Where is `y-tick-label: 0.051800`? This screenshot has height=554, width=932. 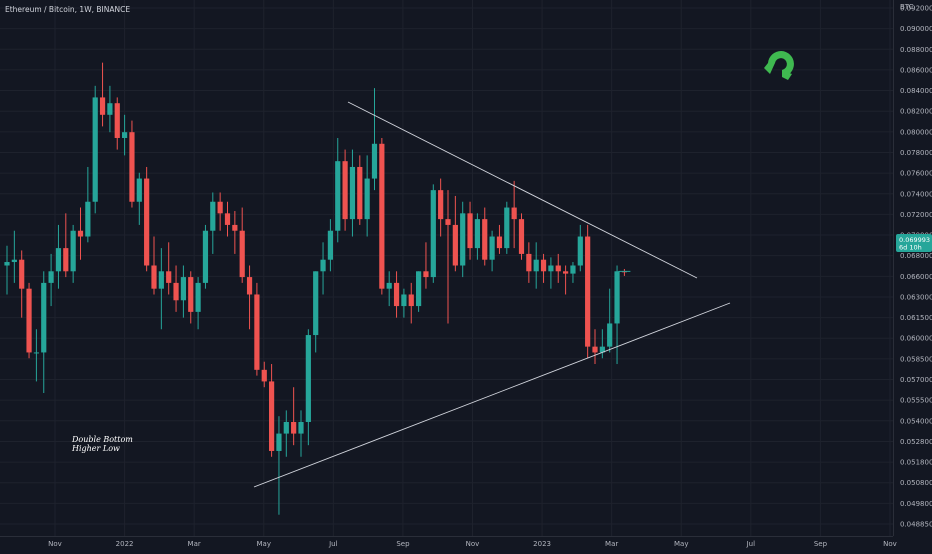
y-tick-label: 0.051800 is located at coordinates (916, 463).